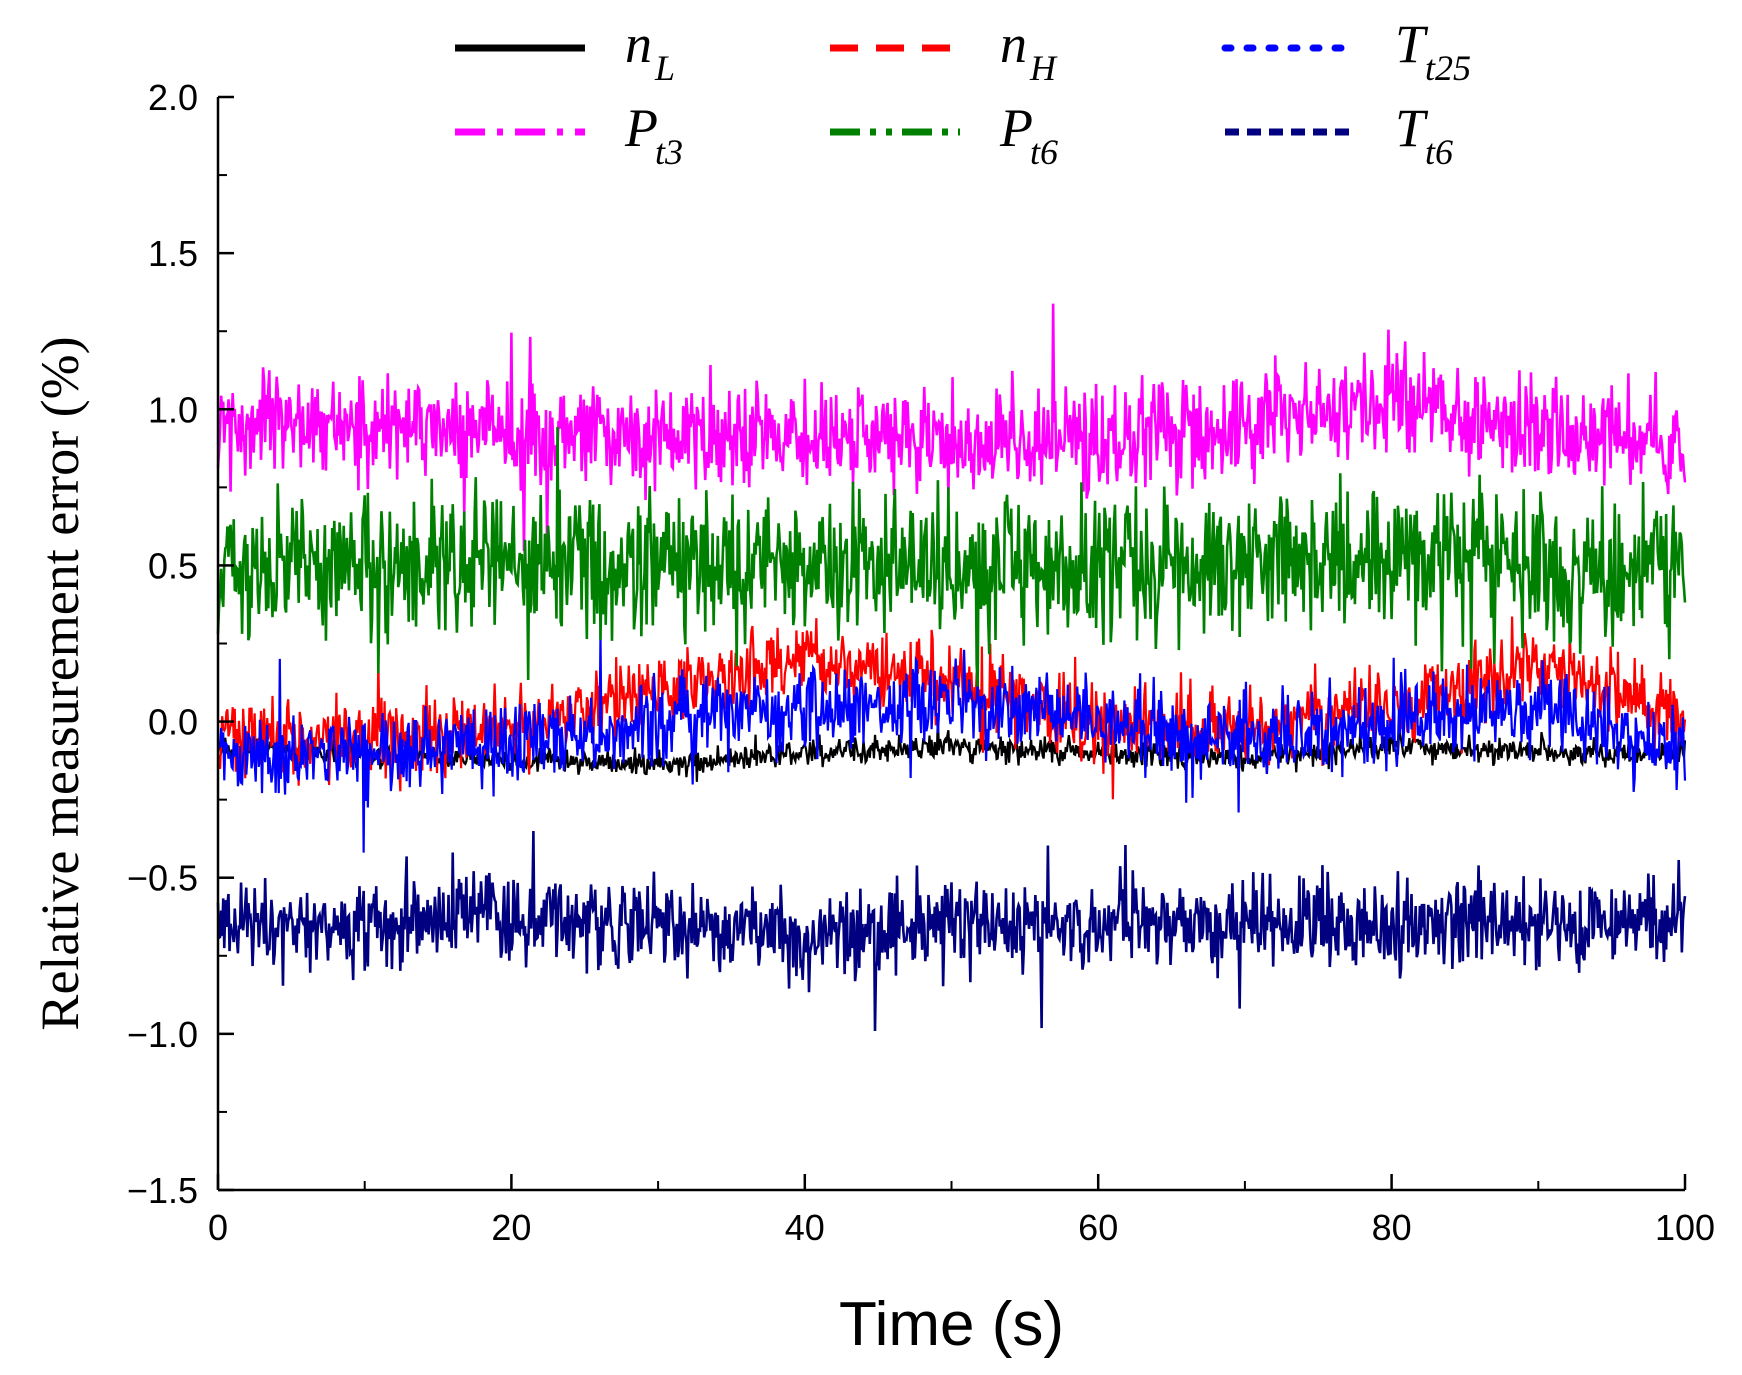 Image resolution: width=1742 pixels, height=1375 pixels. What do you see at coordinates (511, 1227) in the screenshot?
I see `x-tick-label: 20` at bounding box center [511, 1227].